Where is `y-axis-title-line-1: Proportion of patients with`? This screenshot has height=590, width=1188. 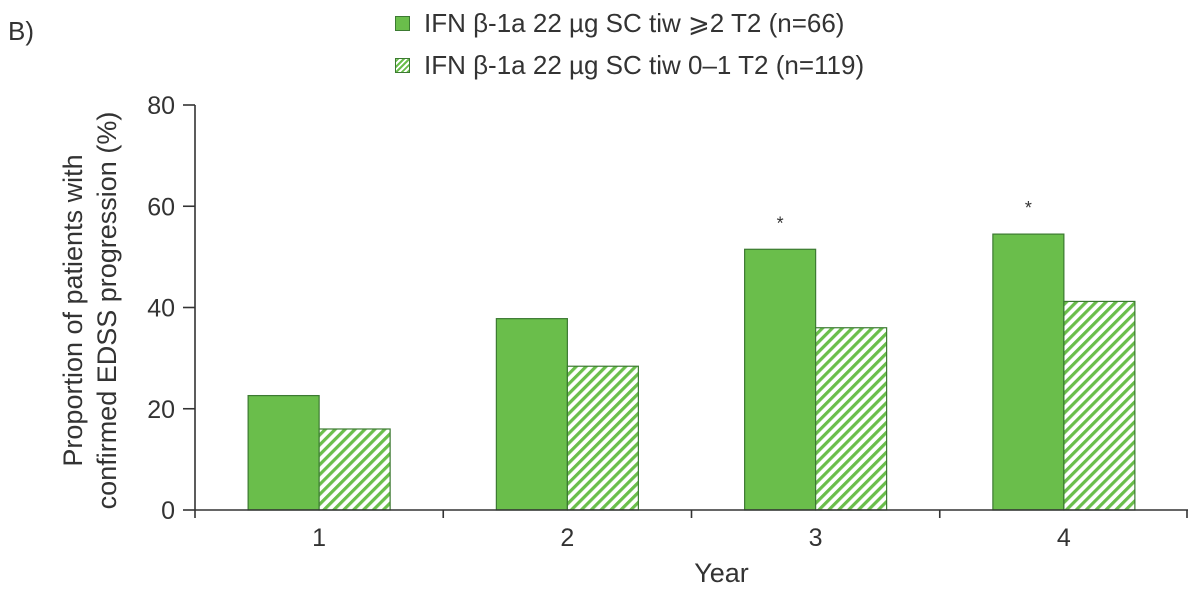 y-axis-title-line-1: Proportion of patients with is located at coordinates (73, 310).